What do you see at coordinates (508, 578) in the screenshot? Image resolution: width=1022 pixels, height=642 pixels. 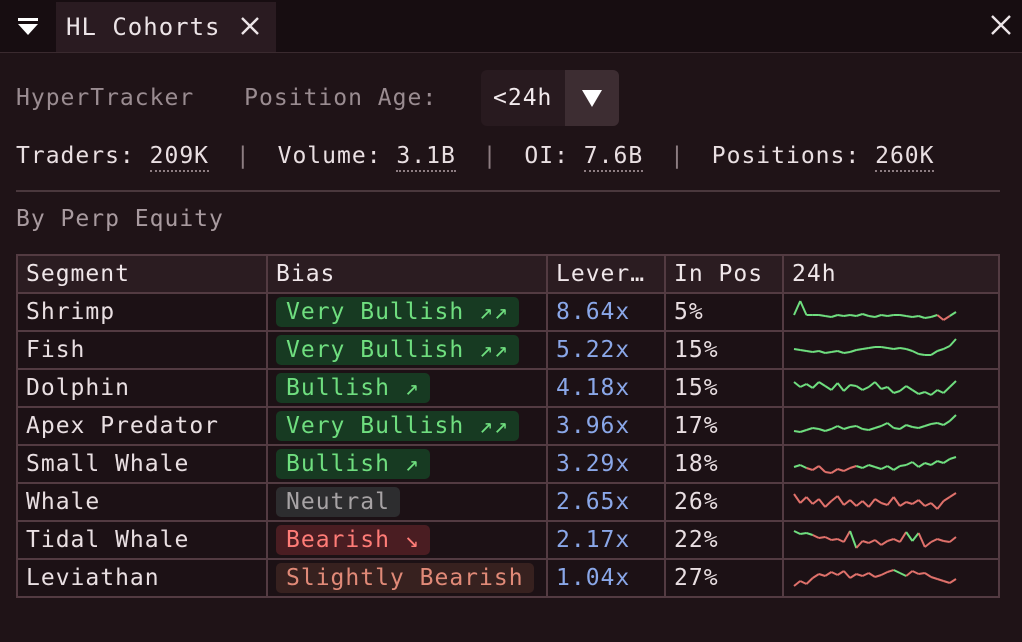 I see `table-row: Leviathan Slightly Bearish 1.04x 27%` at bounding box center [508, 578].